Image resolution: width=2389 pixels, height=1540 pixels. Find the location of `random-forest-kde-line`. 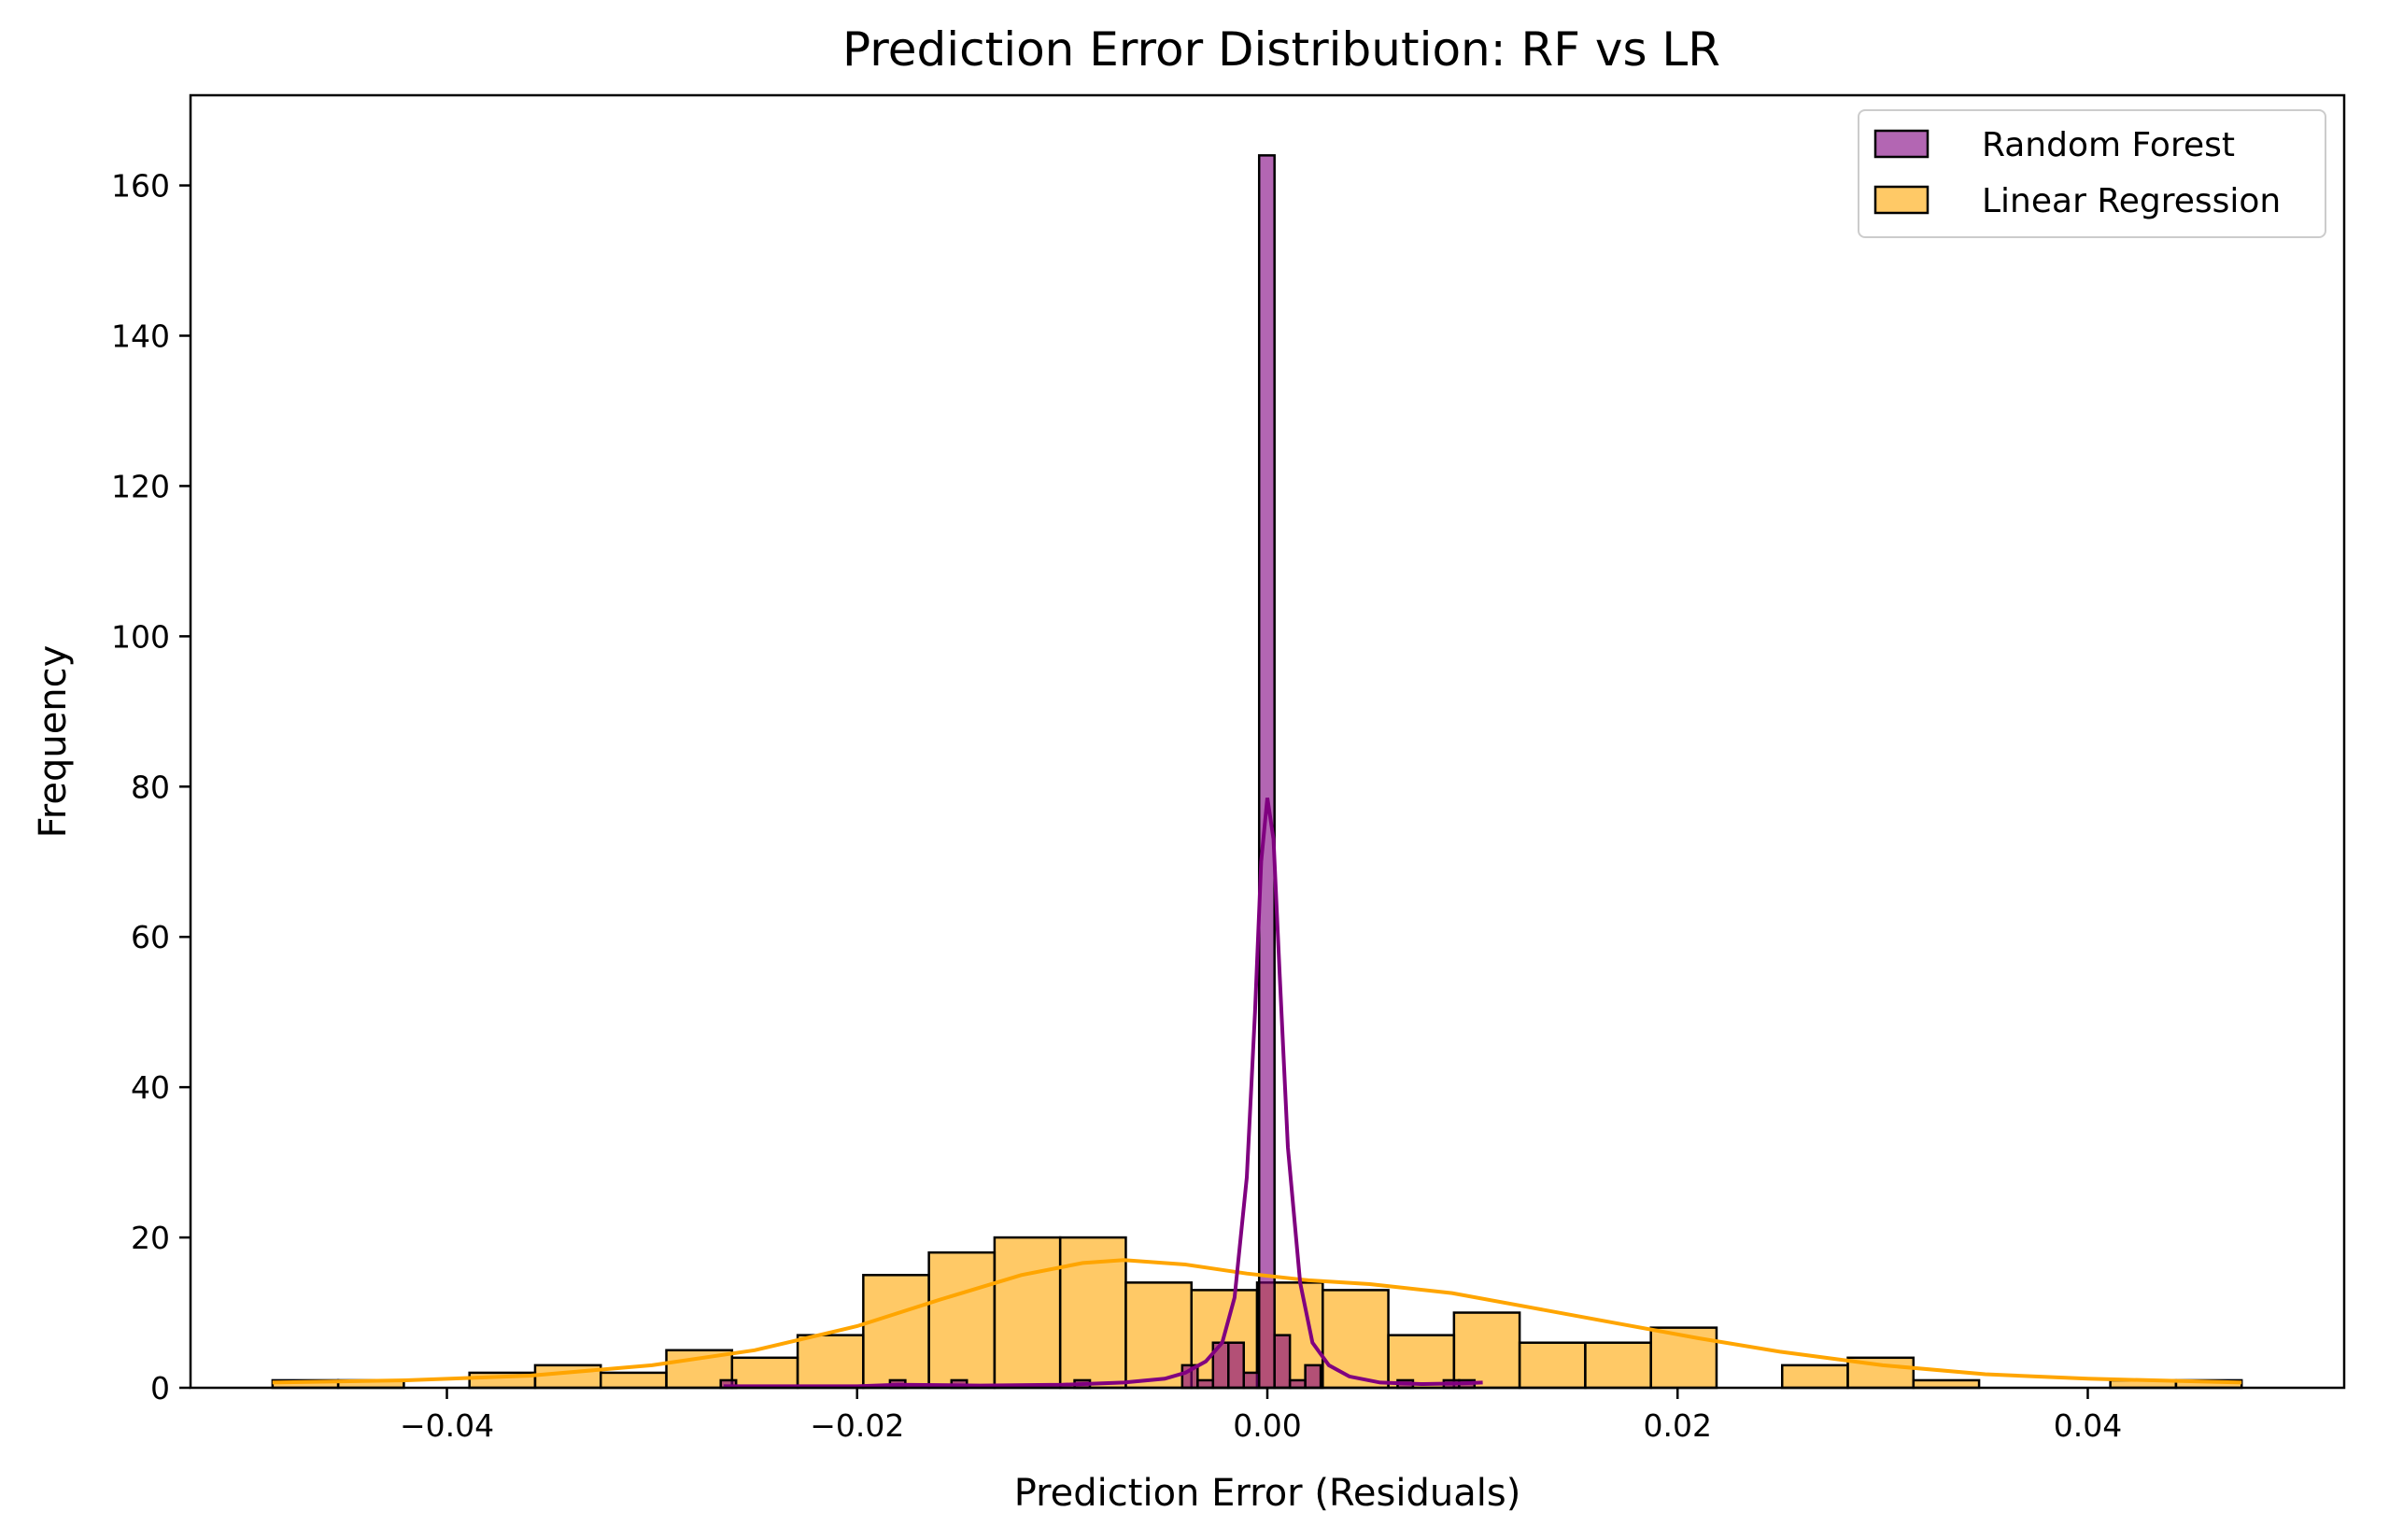

random-forest-kde-line is located at coordinates (1103, 1093).